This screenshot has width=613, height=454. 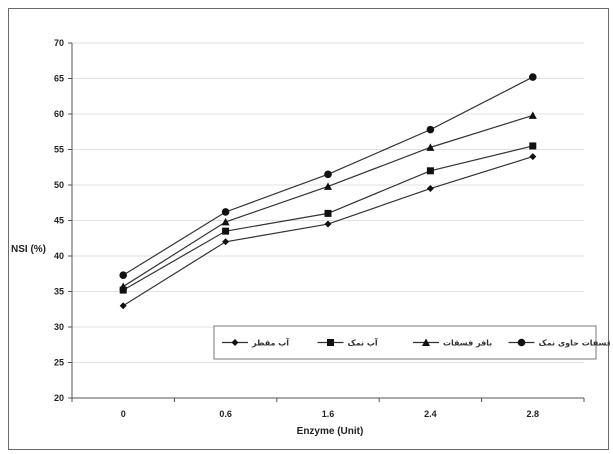 What do you see at coordinates (225, 414) in the screenshot?
I see `x-tick-label: 0.6` at bounding box center [225, 414].